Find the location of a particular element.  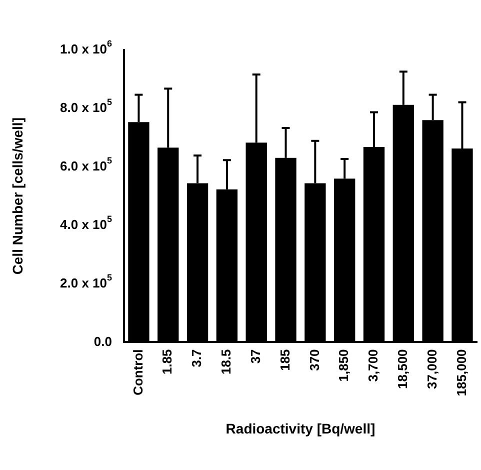

x-tick-label: 185 is located at coordinates (284, 360).